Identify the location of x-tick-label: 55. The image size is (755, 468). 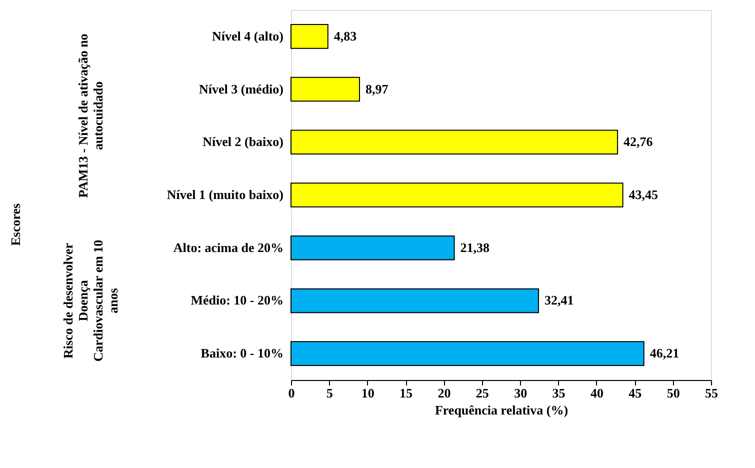
(711, 393).